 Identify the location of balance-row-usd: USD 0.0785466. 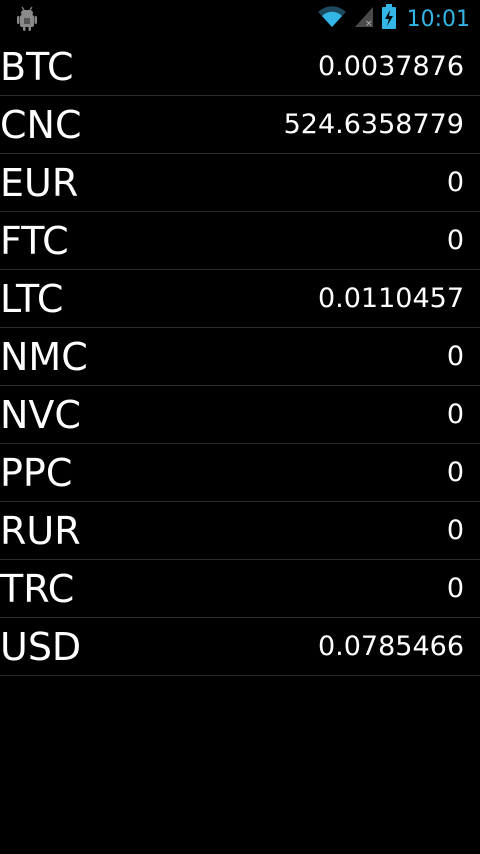
(240, 647).